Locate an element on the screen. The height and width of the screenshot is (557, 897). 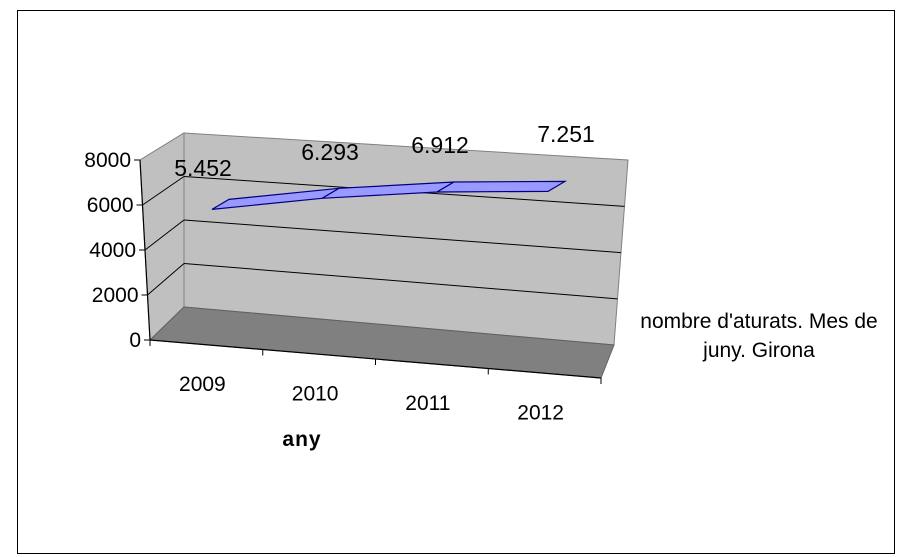
data-label: 6.293 is located at coordinates (330, 152).